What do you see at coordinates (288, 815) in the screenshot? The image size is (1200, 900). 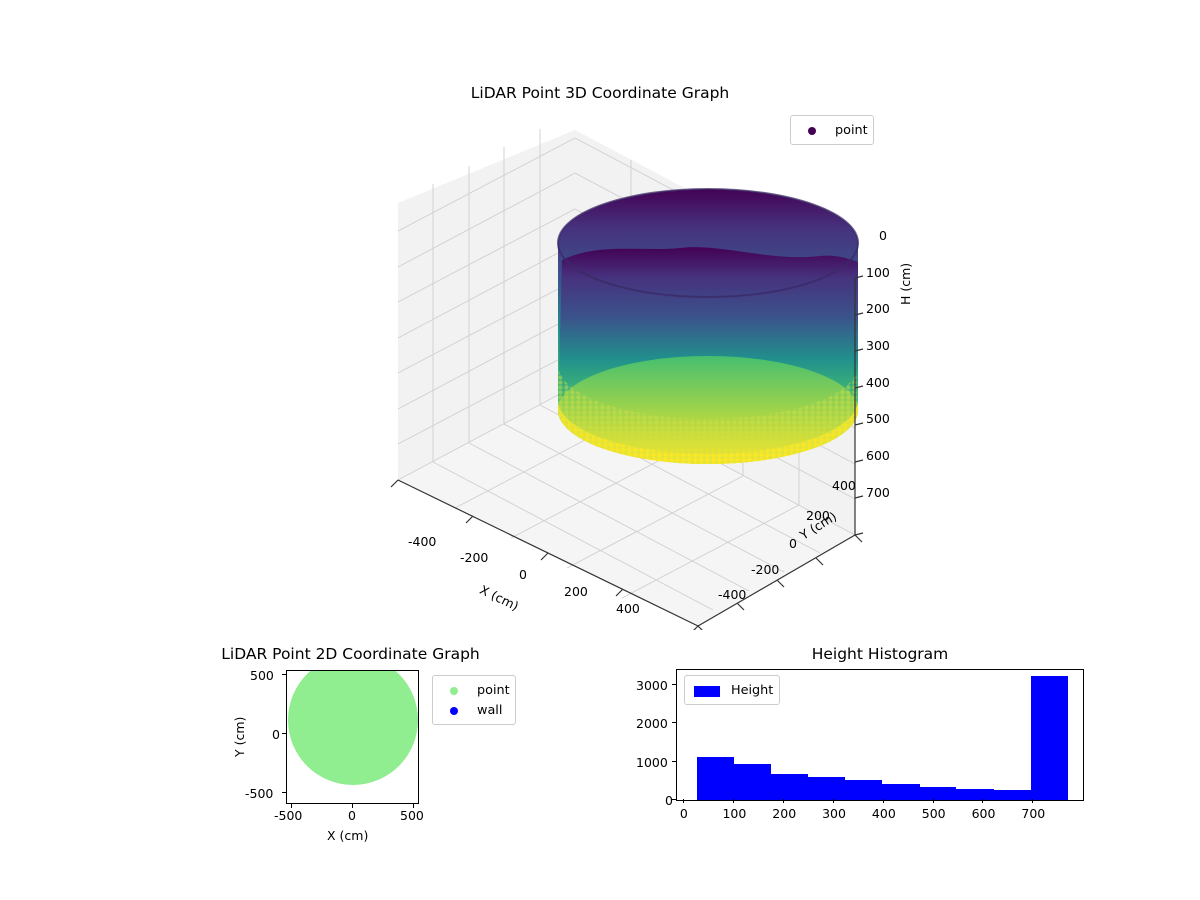 I see `tick-2d-x-m500: -500` at bounding box center [288, 815].